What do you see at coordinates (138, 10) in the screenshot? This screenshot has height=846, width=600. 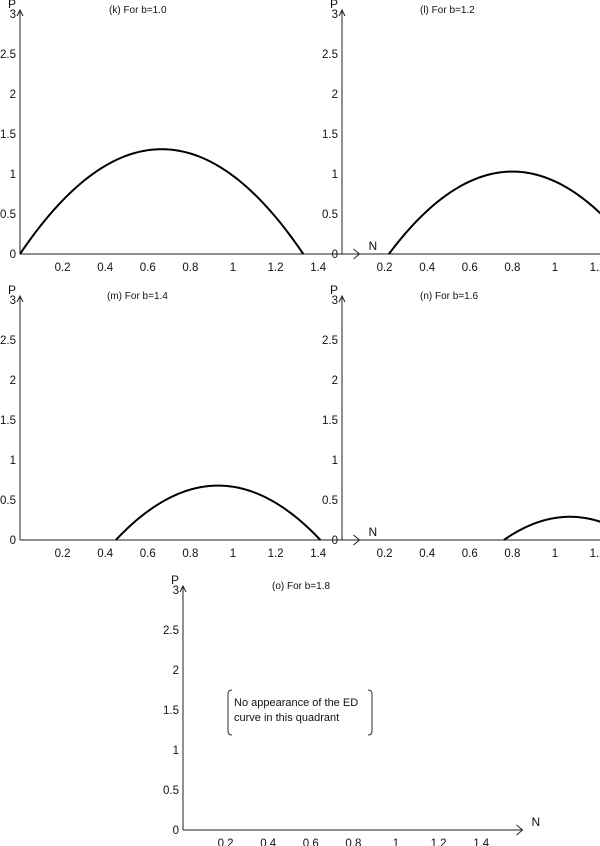 I see `panel-title: (k) For b=1.0` at bounding box center [138, 10].